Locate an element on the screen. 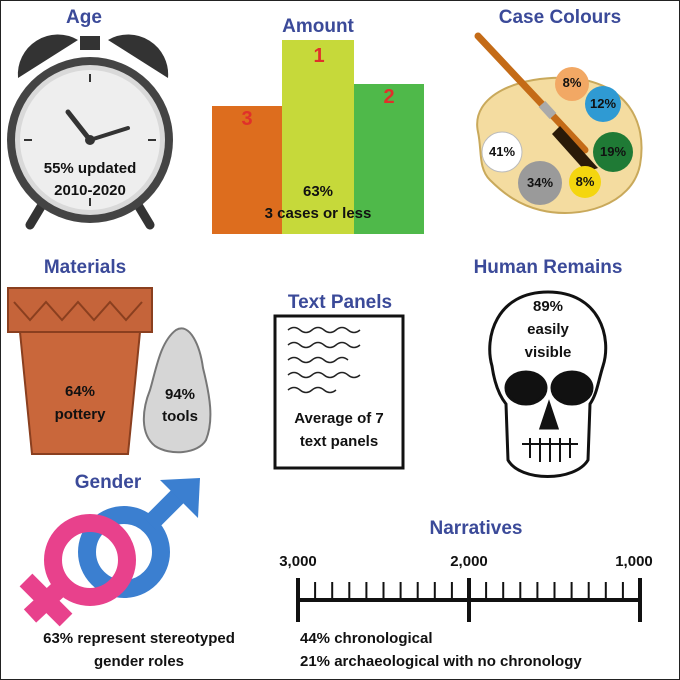  amount-text-line2: 3 cases or less is located at coordinates (318, 213).